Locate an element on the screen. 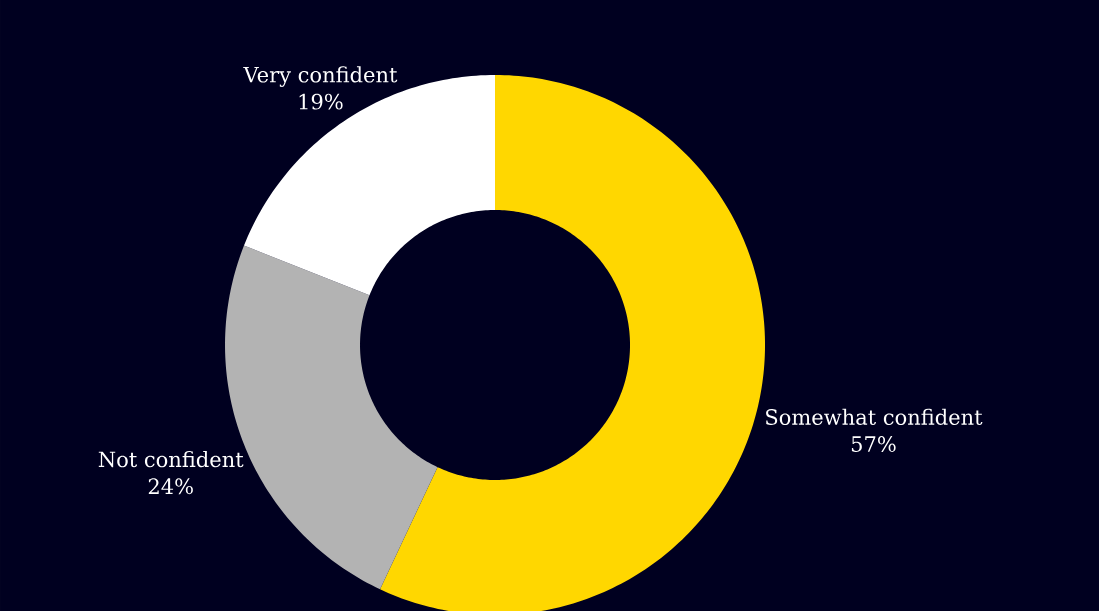 This screenshot has width=1099, height=611. data-label: 57% is located at coordinates (873, 444).